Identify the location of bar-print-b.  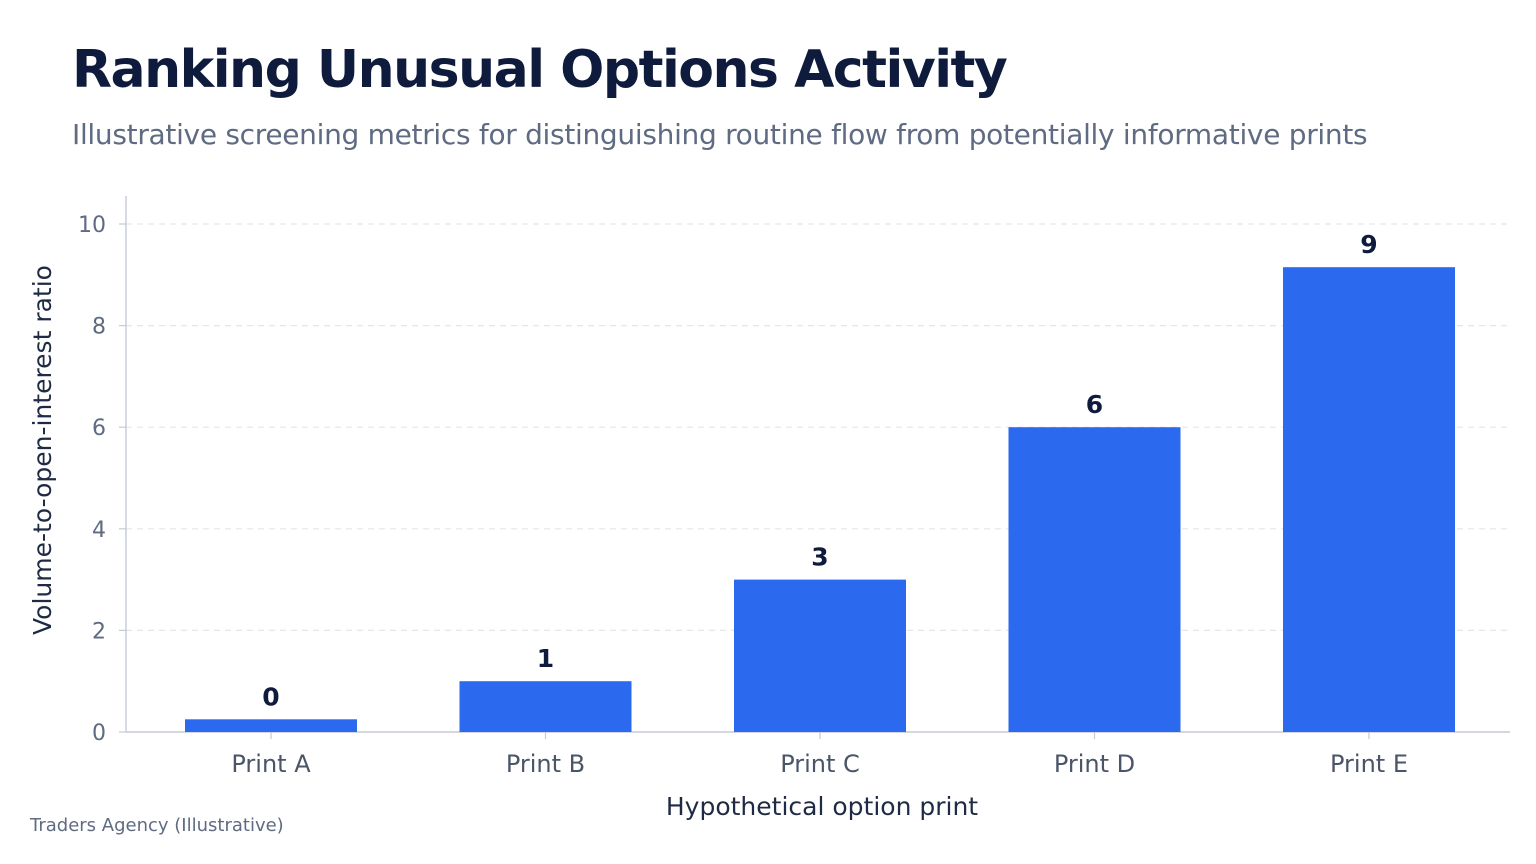
(545, 706).